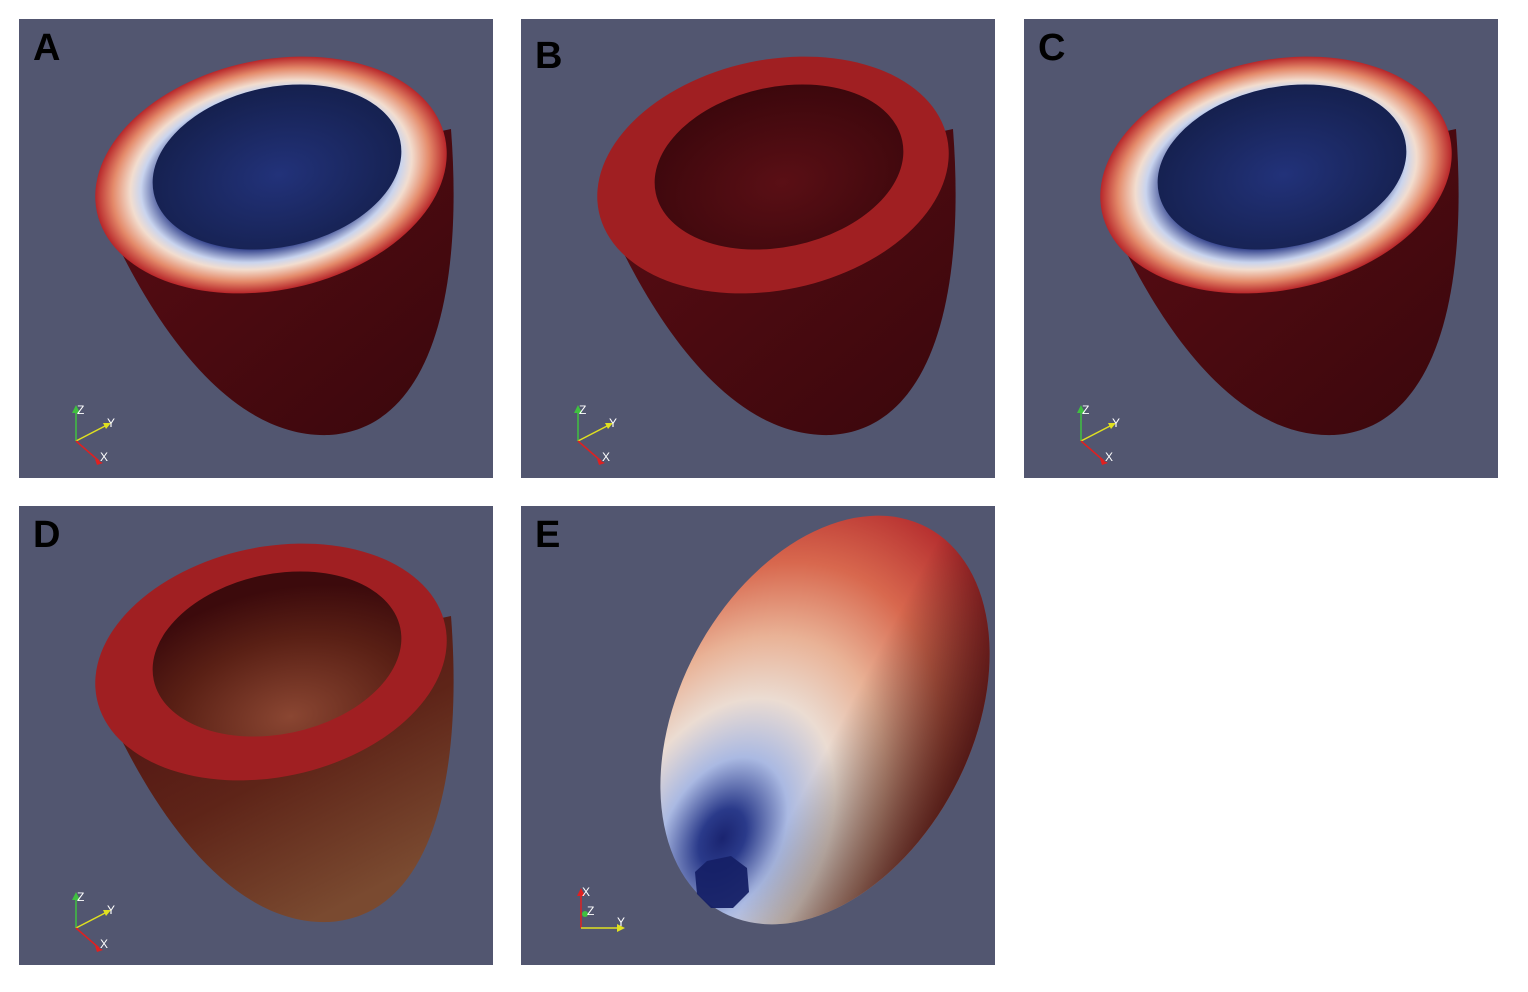  What do you see at coordinates (722, 882) in the screenshot?
I see `apex-spot` at bounding box center [722, 882].